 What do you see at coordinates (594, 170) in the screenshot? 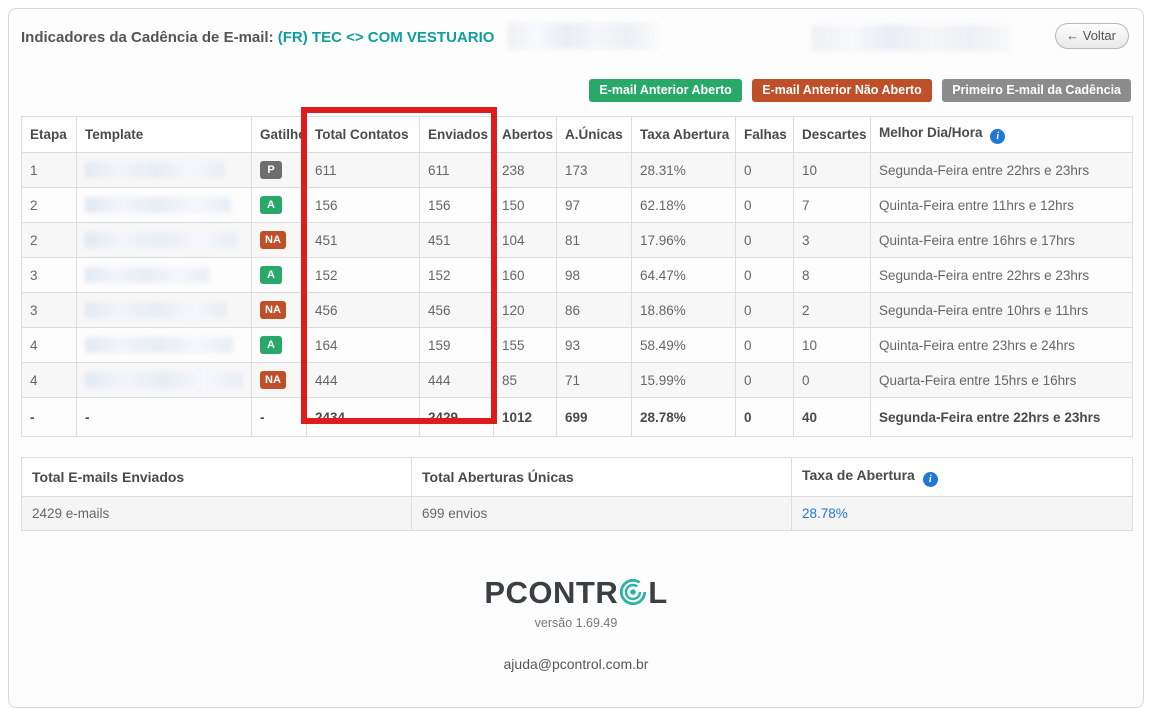
I see `cell-a-unicas: 173` at bounding box center [594, 170].